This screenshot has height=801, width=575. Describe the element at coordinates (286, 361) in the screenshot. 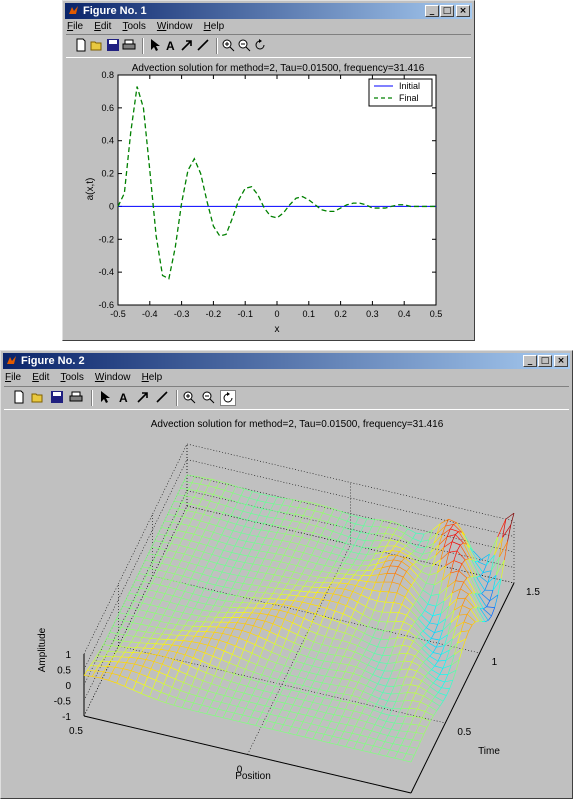

I see `title-bar: Figure No. 2 _□×` at that location.